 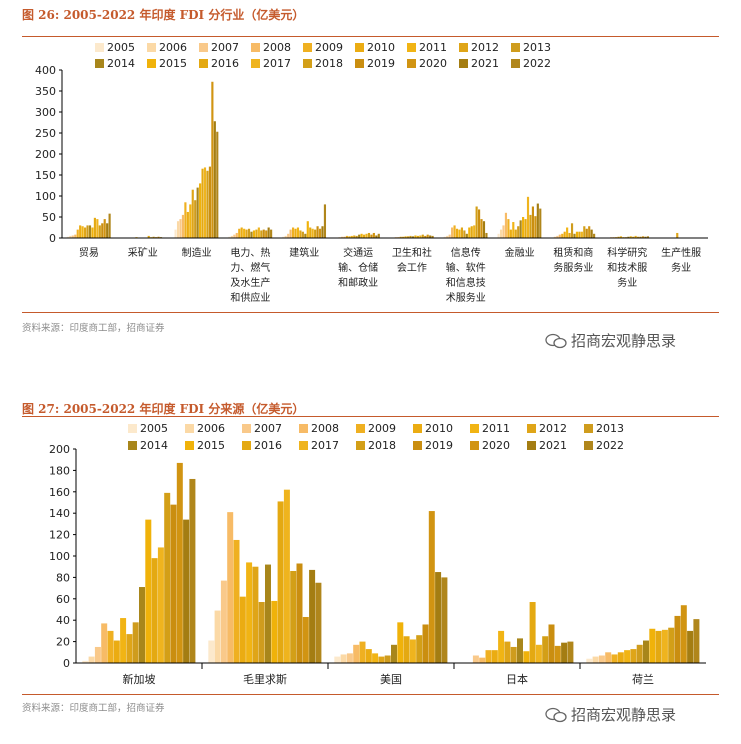 I want to click on category-label: 和邮政业, so click(x=358, y=282).